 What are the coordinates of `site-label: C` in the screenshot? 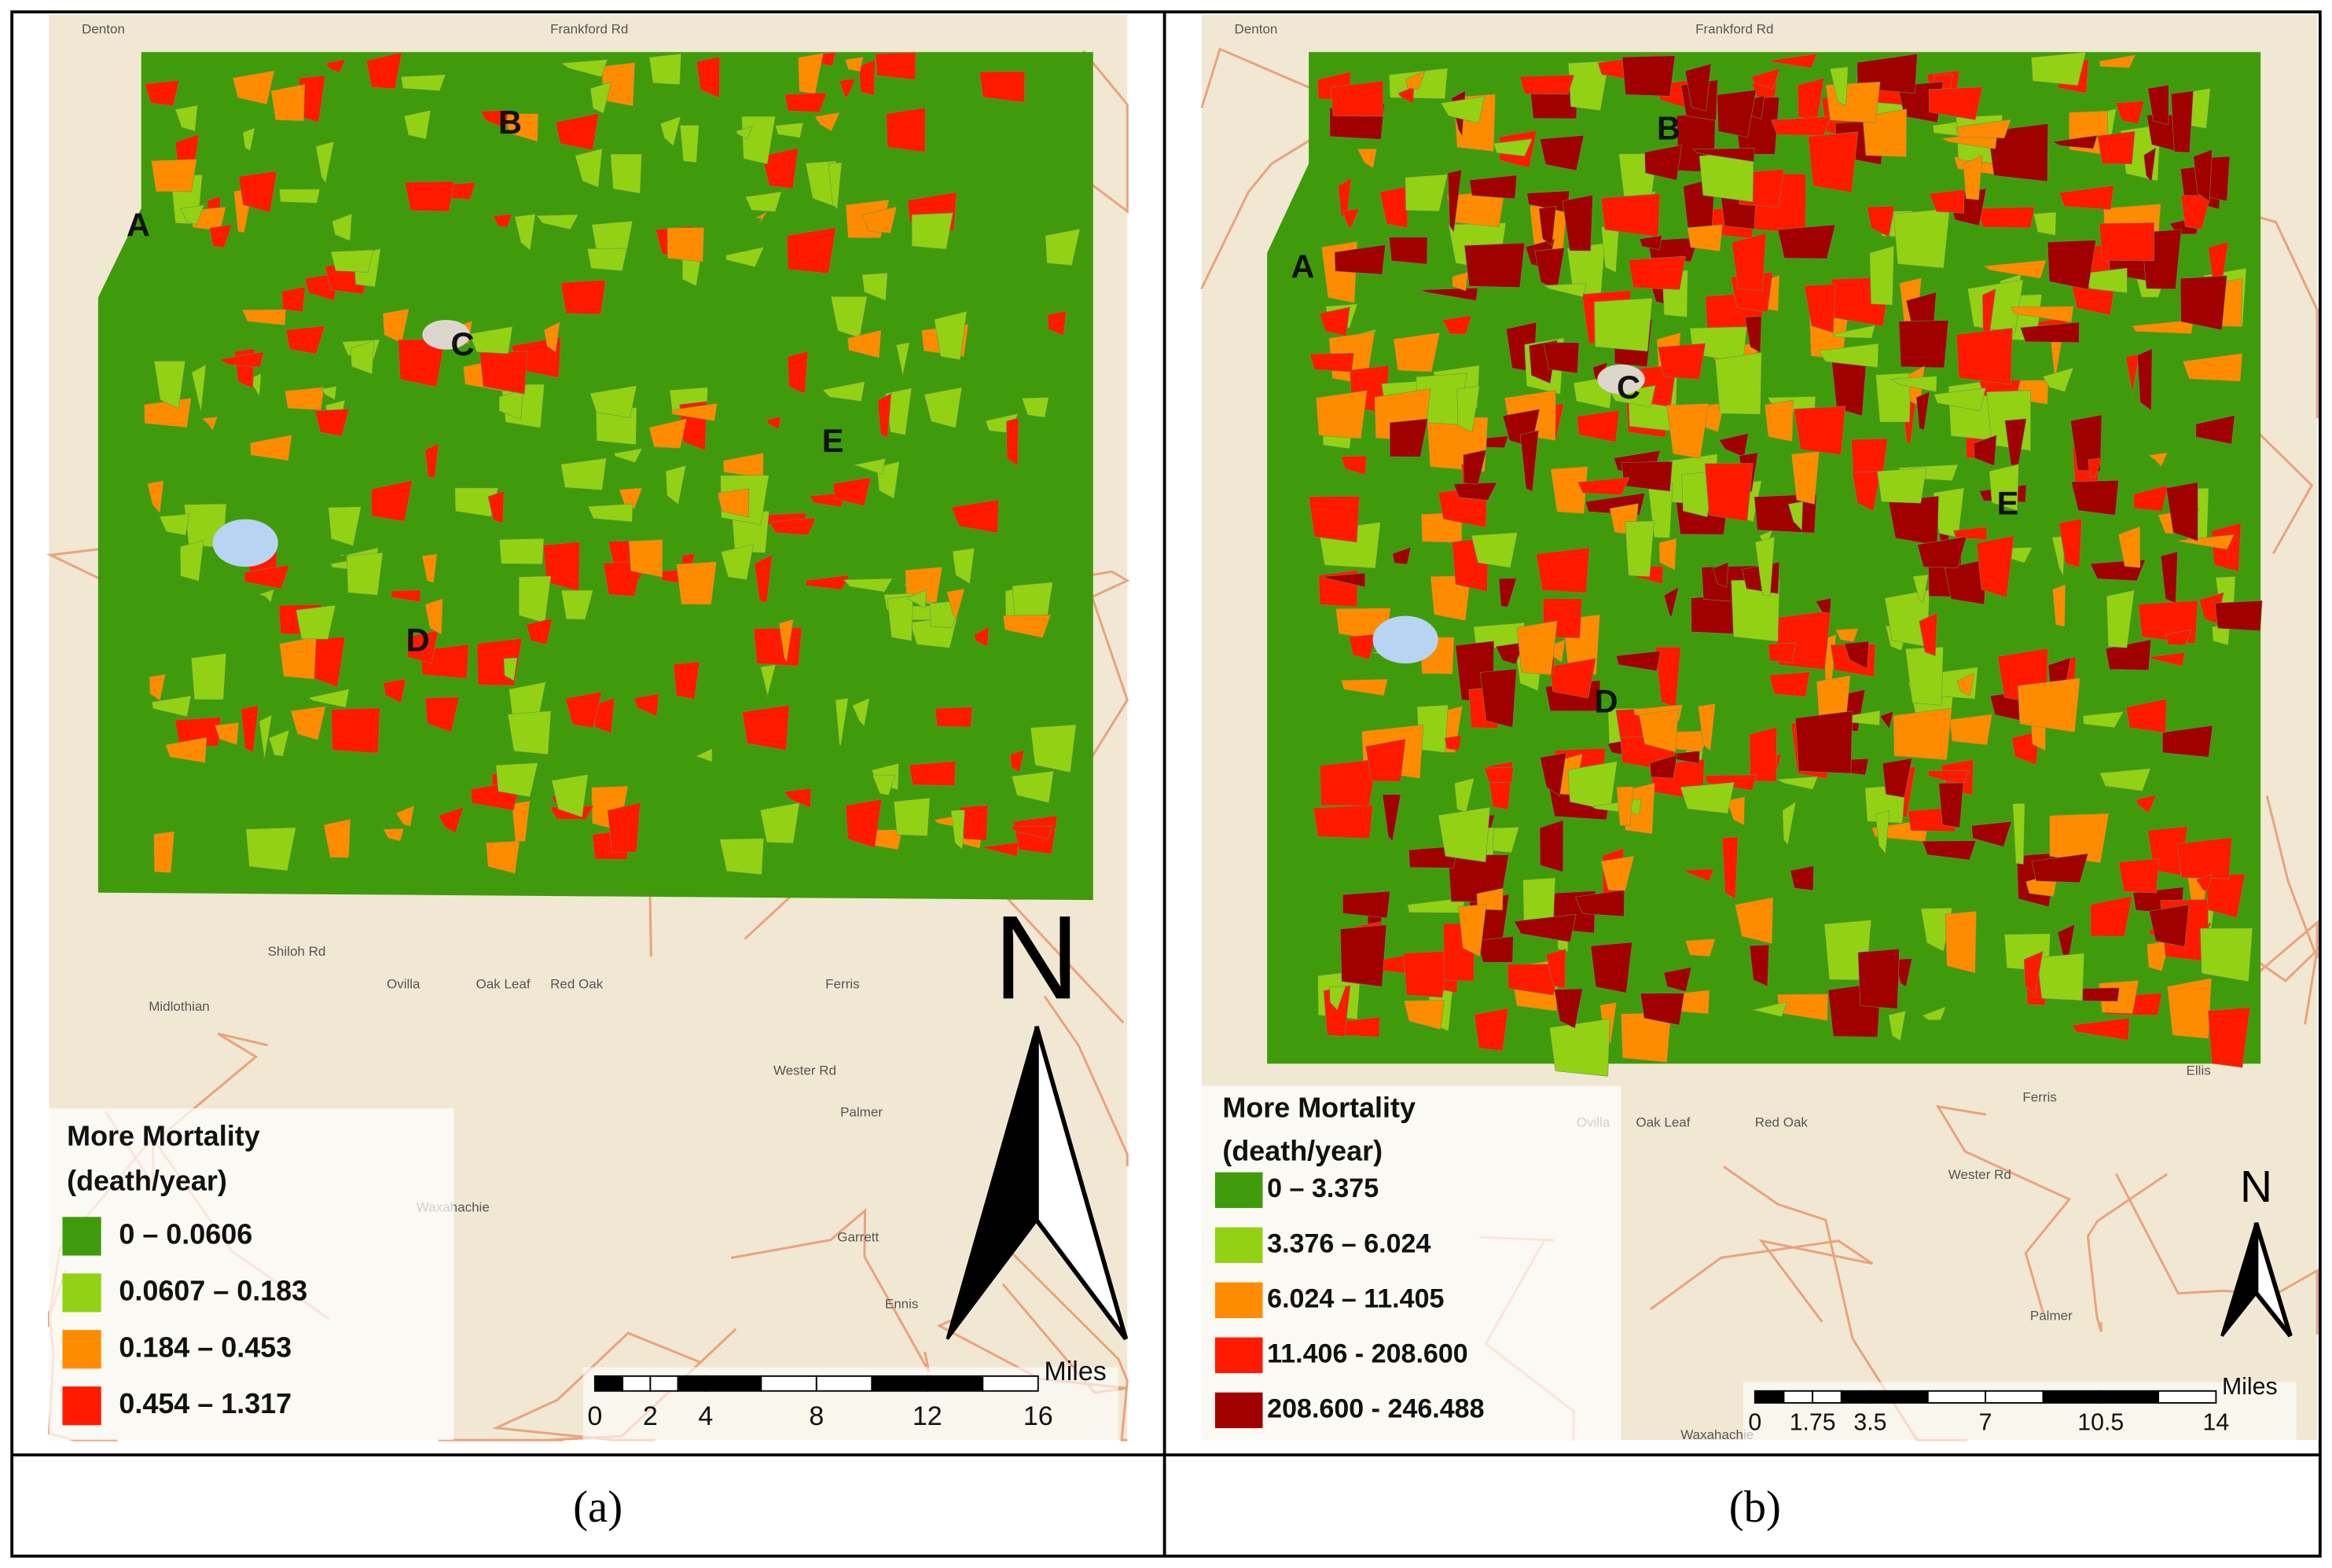 It's located at (462, 343).